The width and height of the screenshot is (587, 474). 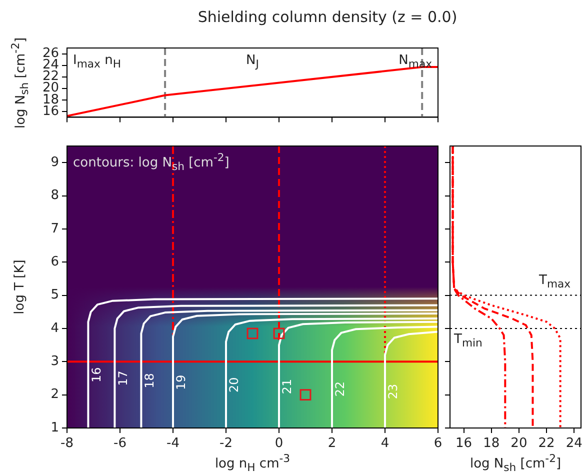 I want to click on text: 23, so click(x=393, y=392).